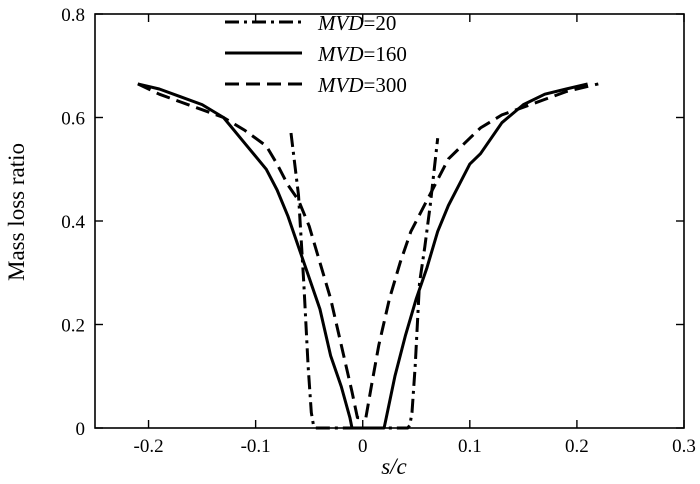 Image resolution: width=700 pixels, height=484 pixels. What do you see at coordinates (363, 446) in the screenshot?
I see `x-tick-label: 0` at bounding box center [363, 446].